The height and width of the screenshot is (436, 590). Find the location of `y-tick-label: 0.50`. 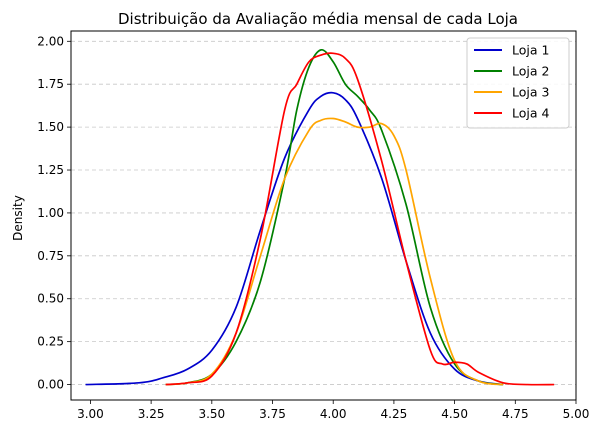

y-tick-label: 0.50 is located at coordinates (50, 299).